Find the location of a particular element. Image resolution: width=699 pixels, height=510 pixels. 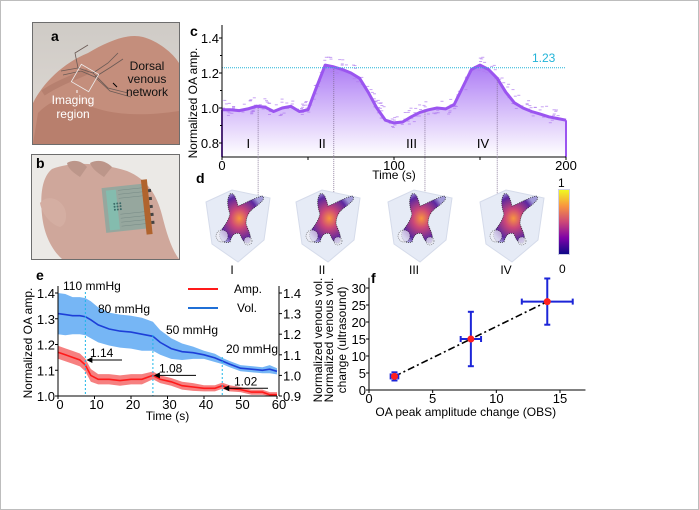

e-pressure-label: 80 mmHg is located at coordinates (124, 309).